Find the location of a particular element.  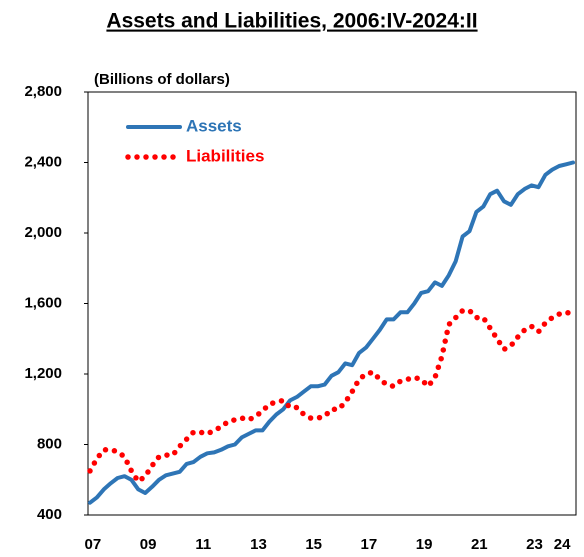

y-tick-label: 2,800 is located at coordinates (43, 91).